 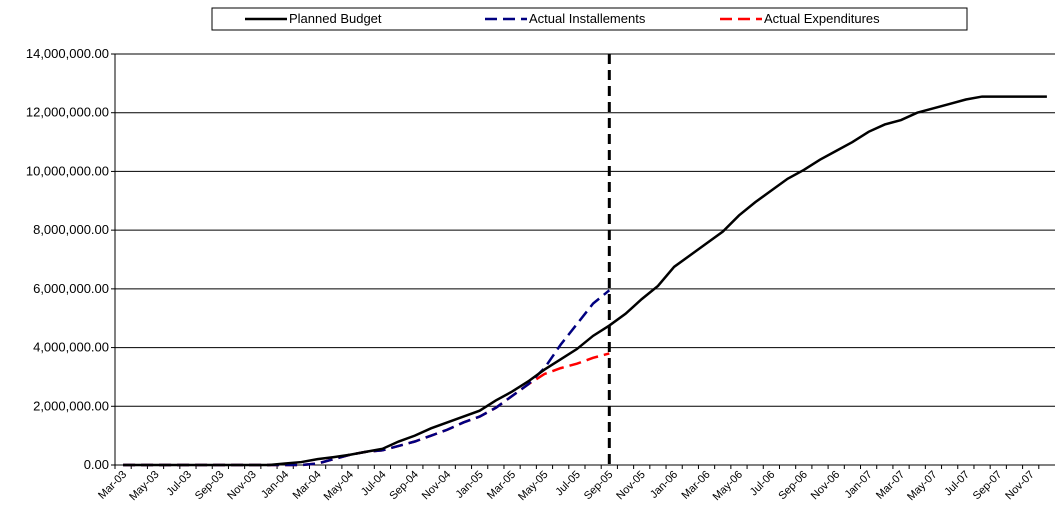 I want to click on y-tick-label: 4,000,000.00, so click(x=71, y=347).